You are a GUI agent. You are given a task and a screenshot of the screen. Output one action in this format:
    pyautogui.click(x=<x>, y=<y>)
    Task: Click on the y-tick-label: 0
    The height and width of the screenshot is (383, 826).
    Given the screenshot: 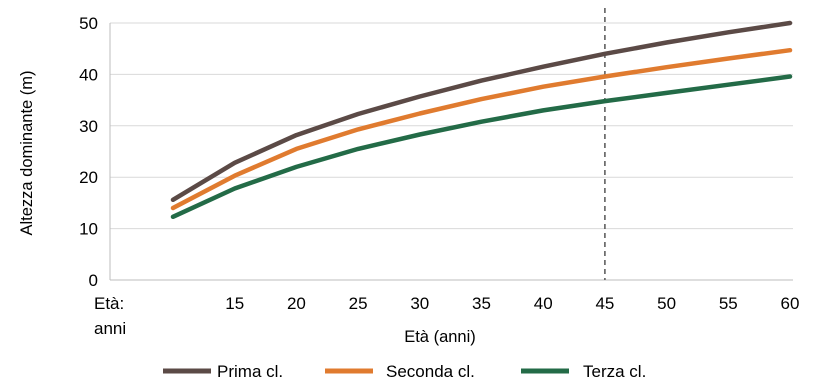 What is the action you would take?
    pyautogui.click(x=93, y=280)
    